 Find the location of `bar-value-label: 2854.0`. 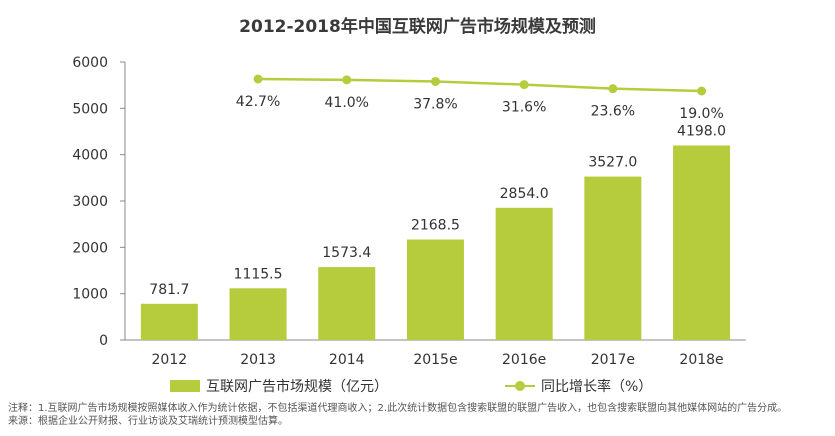

bar-value-label: 2854.0 is located at coordinates (524, 194).